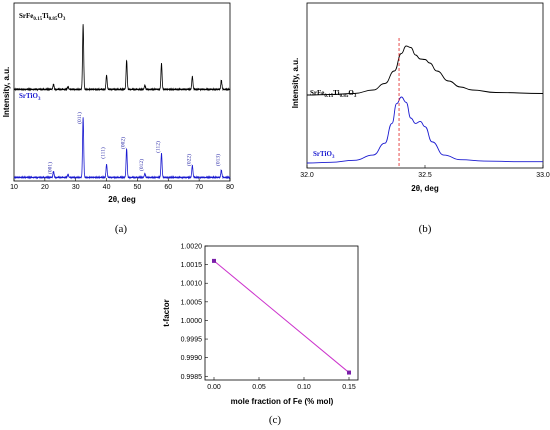 Image resolution: width=550 pixels, height=430 pixels. I want to click on panel-b-xtick-label: 32.5, so click(425, 175).